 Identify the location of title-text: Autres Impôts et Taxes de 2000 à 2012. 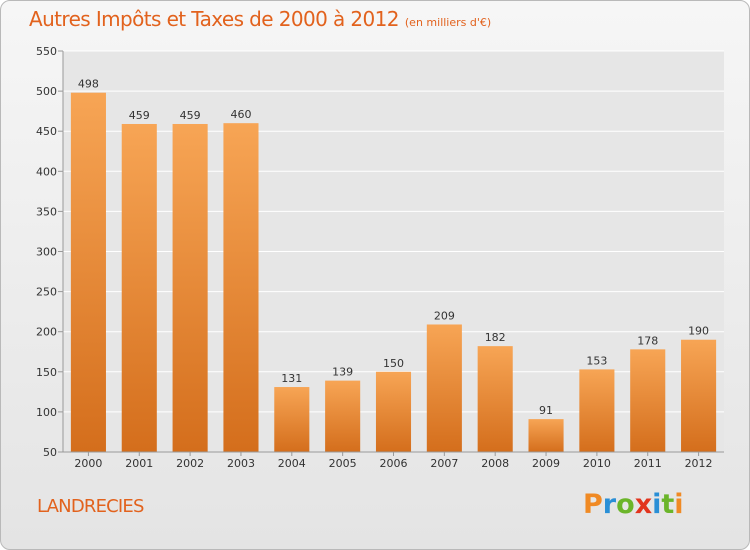
(214, 19).